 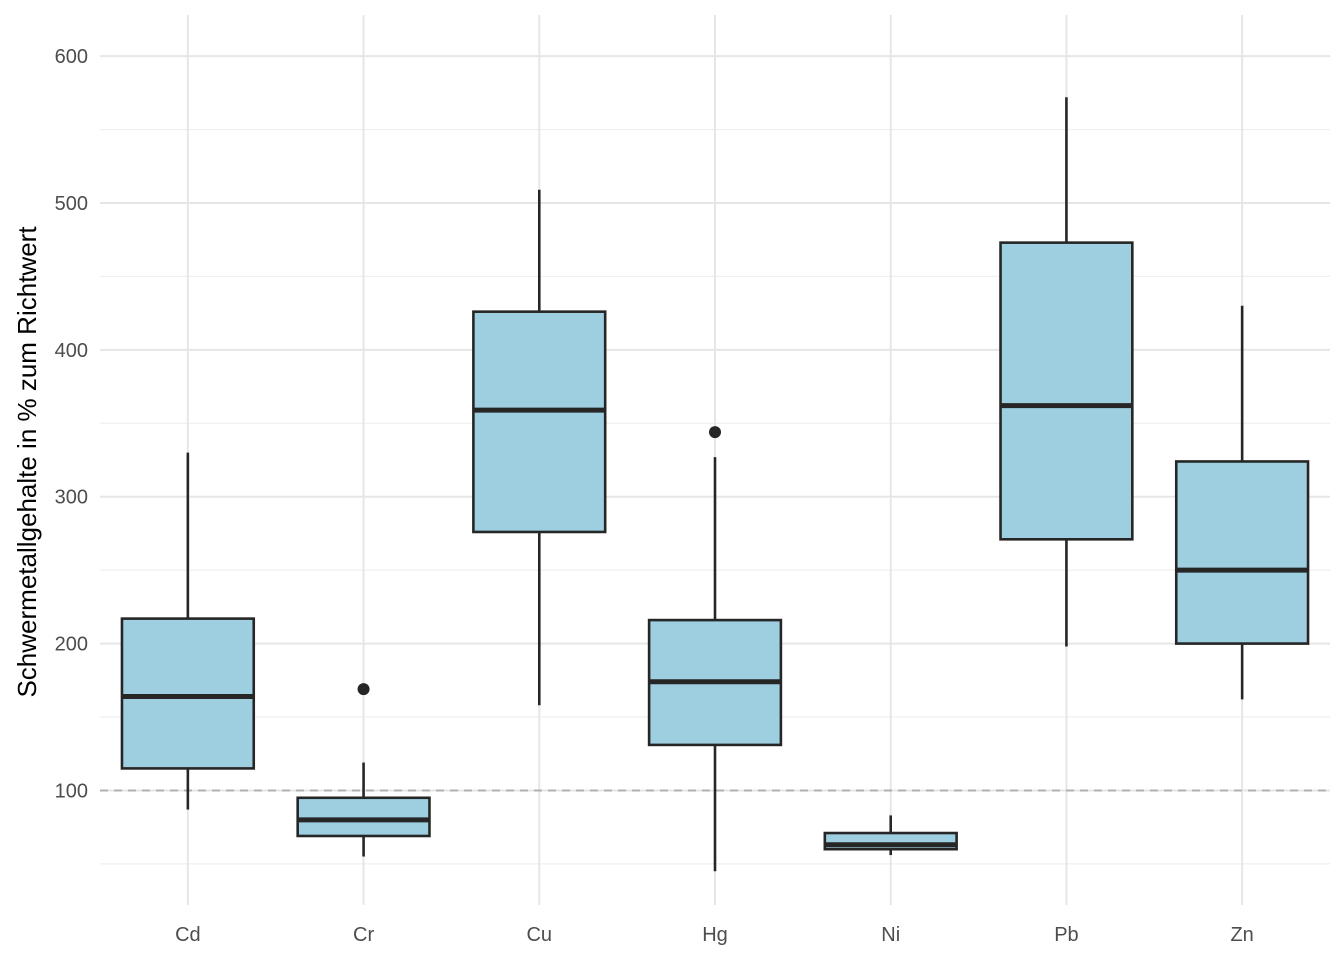 What do you see at coordinates (1066, 935) in the screenshot?
I see `x-tick-label-pb: Pb` at bounding box center [1066, 935].